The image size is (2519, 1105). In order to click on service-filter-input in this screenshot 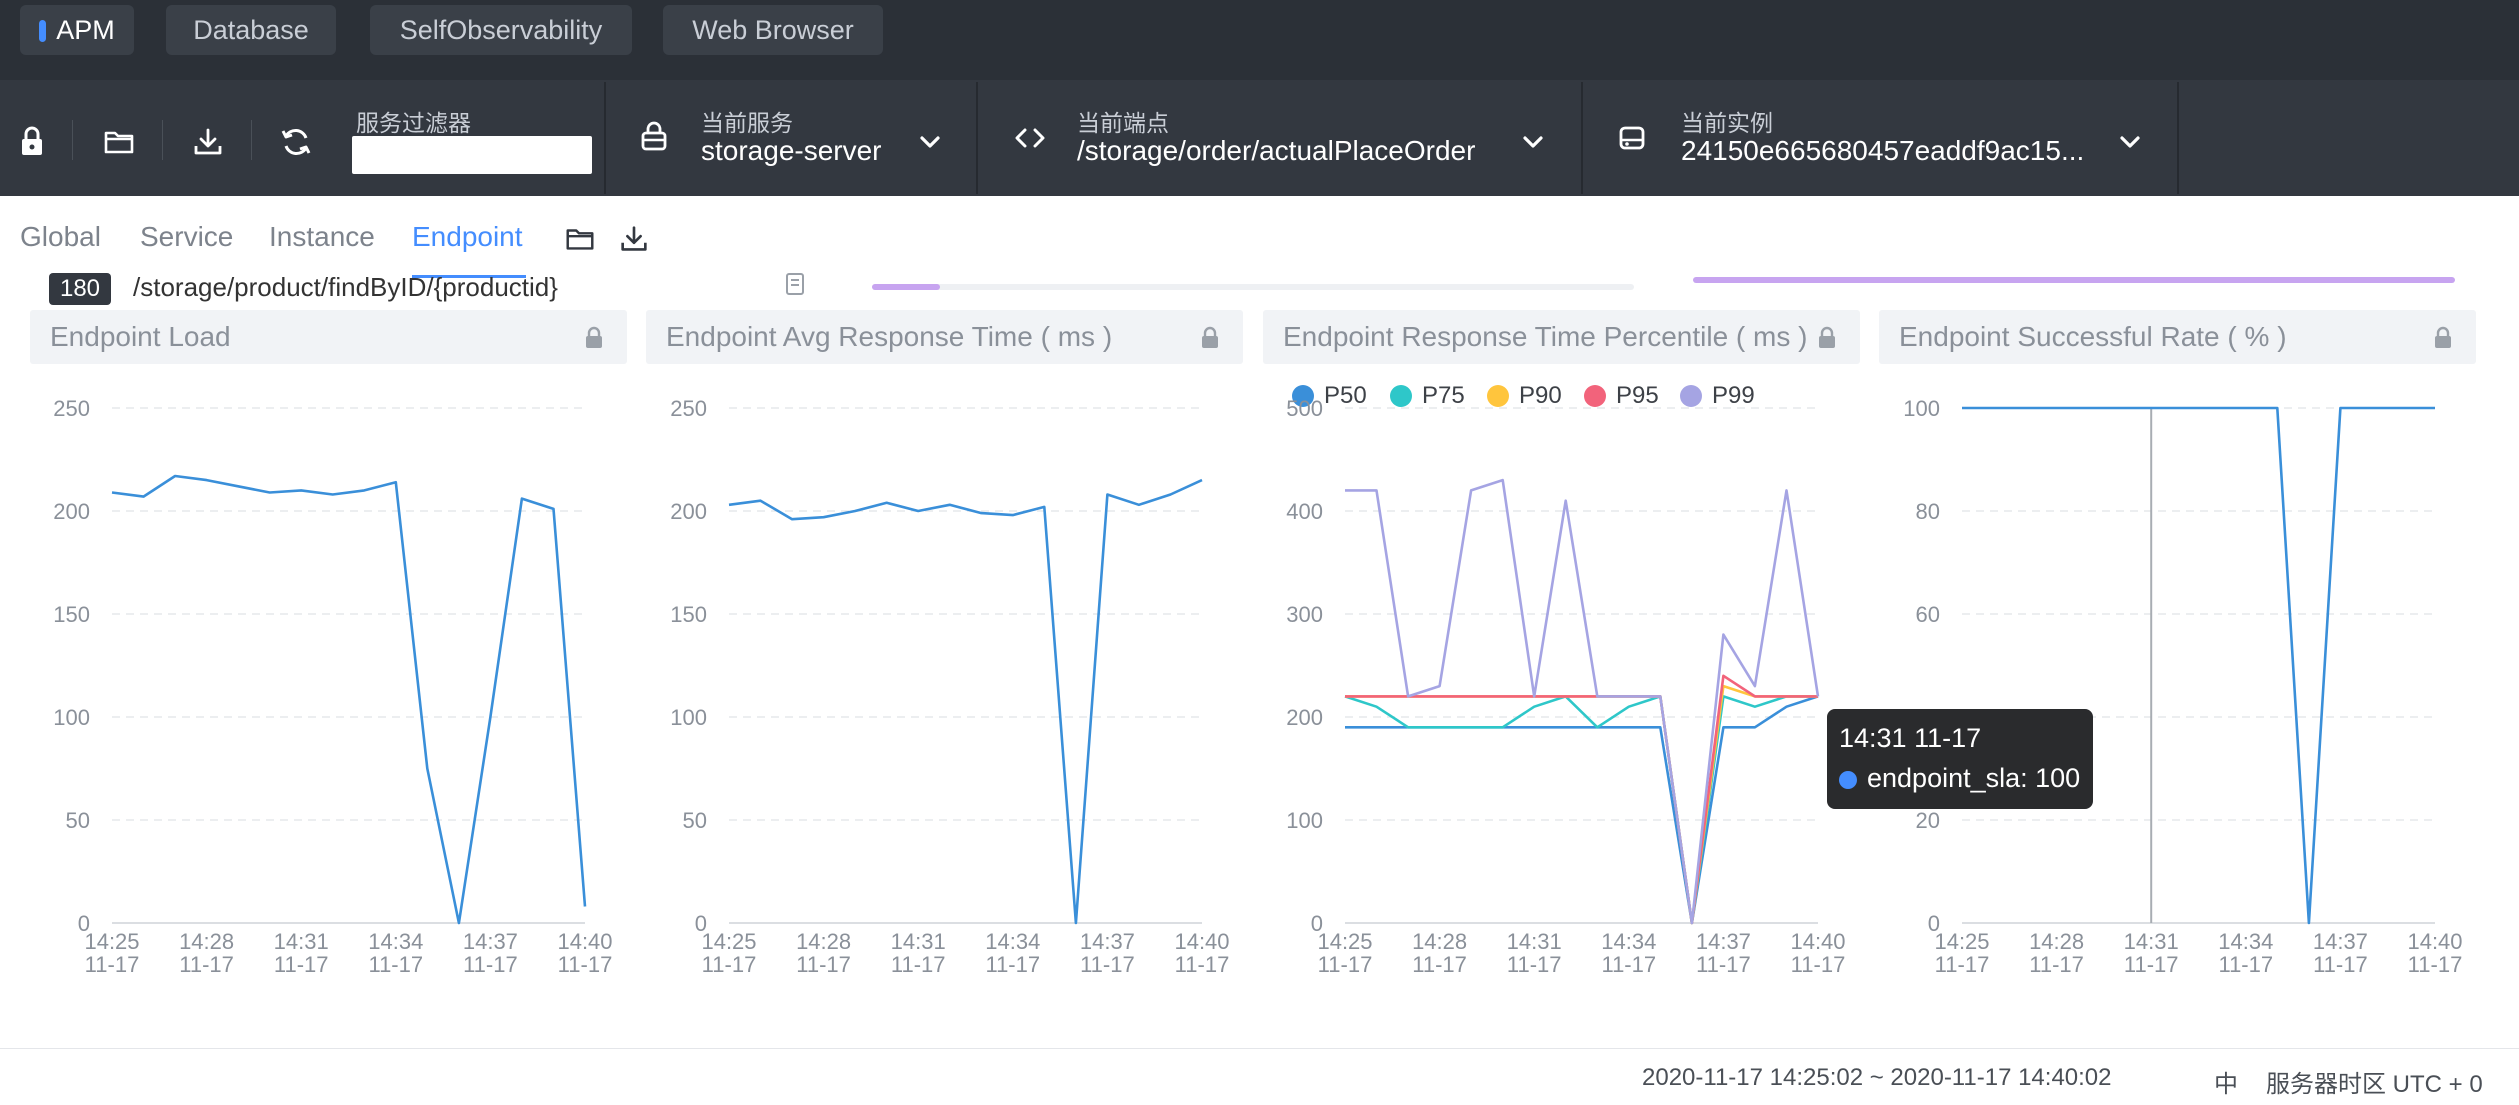, I will do `click(472, 155)`.